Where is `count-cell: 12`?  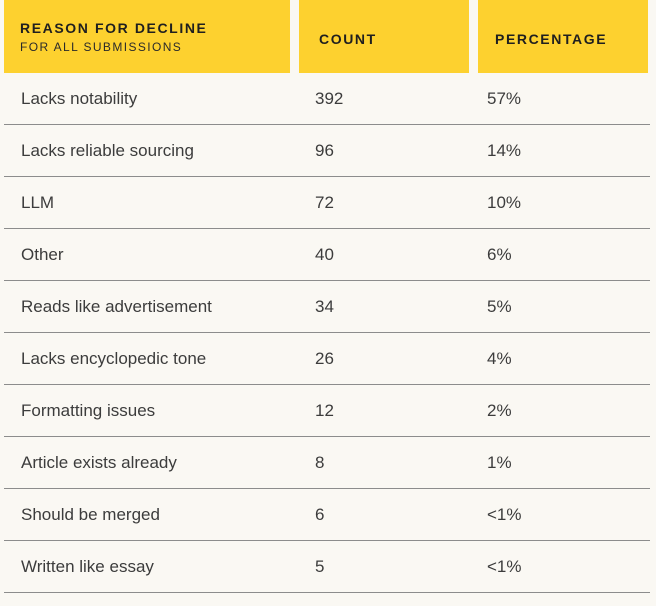
count-cell: 12 is located at coordinates (324, 410).